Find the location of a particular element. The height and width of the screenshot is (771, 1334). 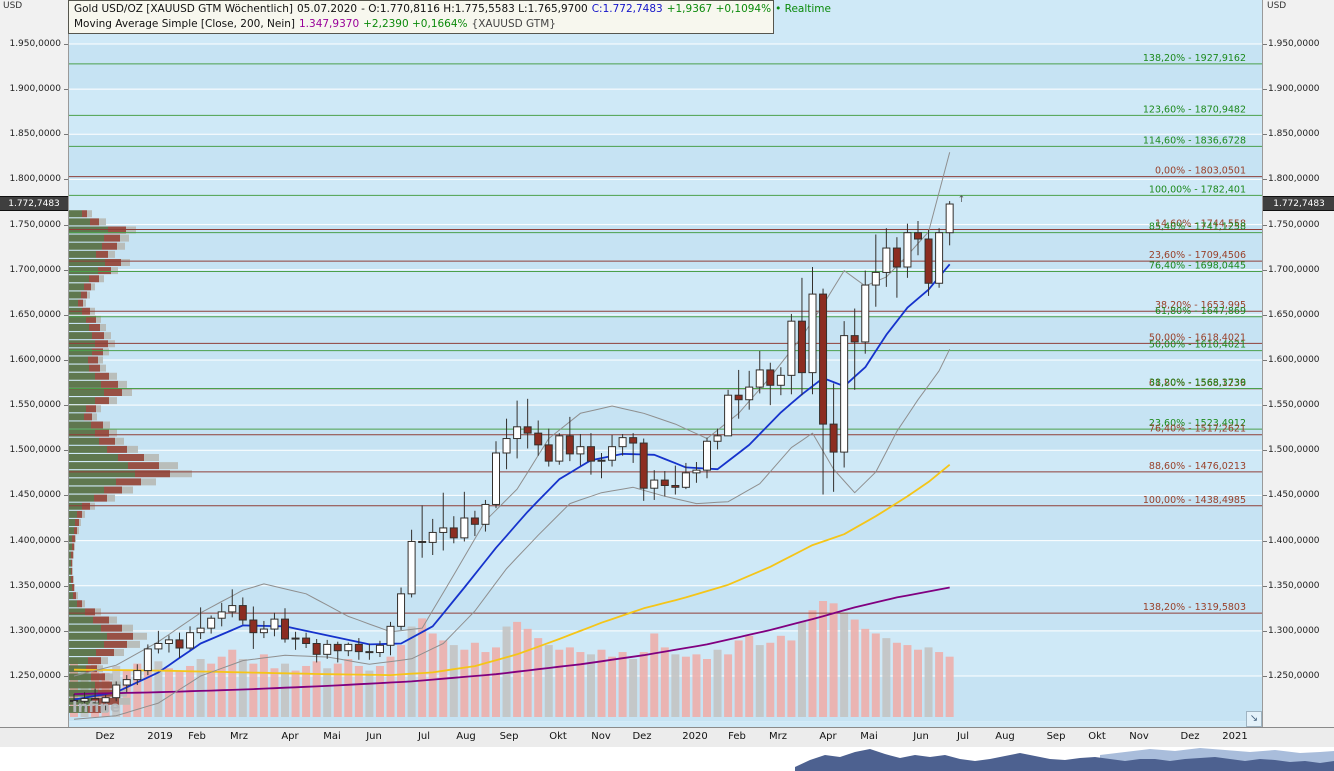

fib-level-label: 138,20% - 1319,5803 is located at coordinates (1194, 607).